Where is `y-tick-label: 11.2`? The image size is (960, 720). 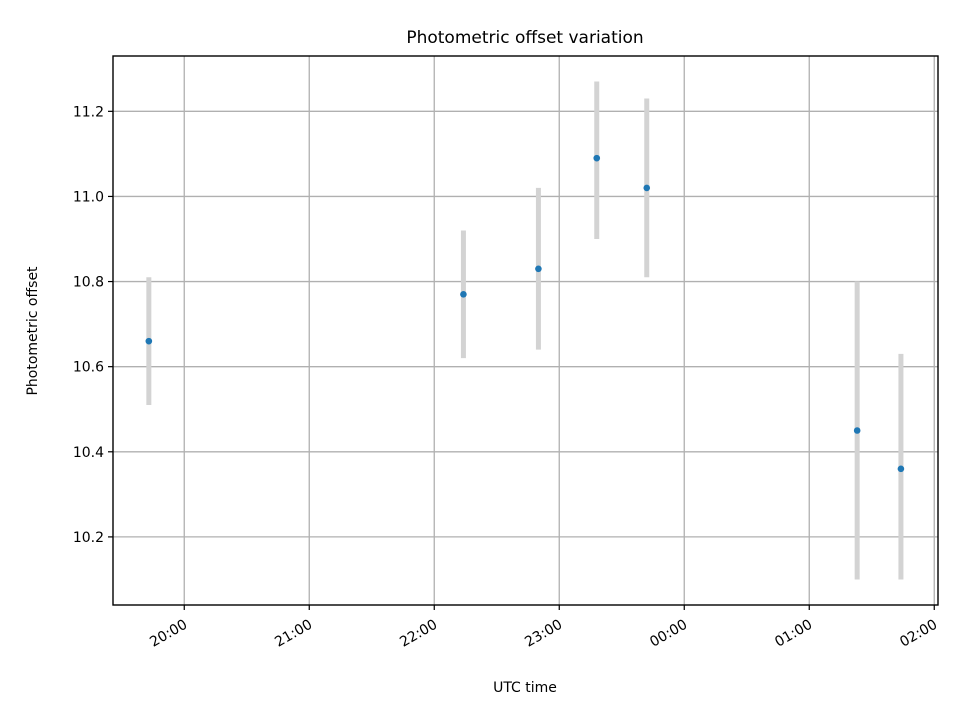
y-tick-label: 11.2 is located at coordinates (88, 112).